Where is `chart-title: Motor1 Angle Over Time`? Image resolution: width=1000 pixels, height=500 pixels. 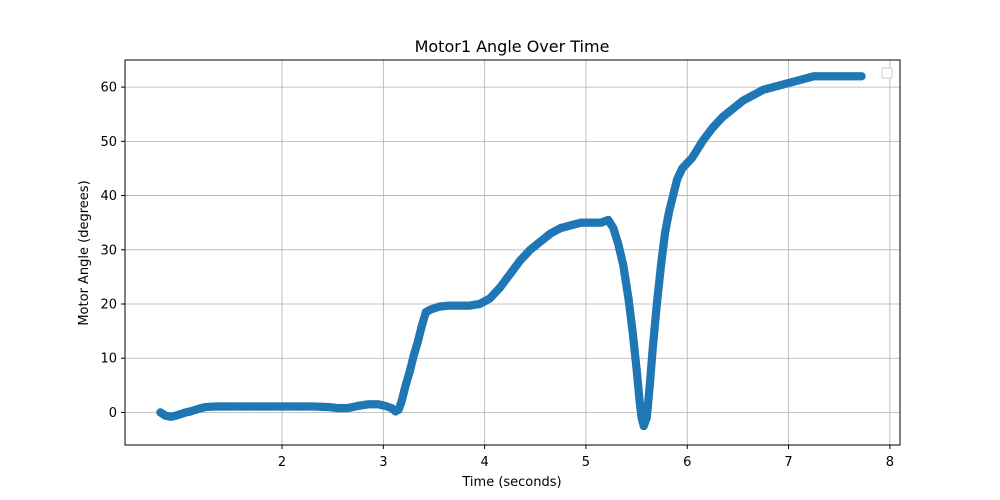 chart-title: Motor1 Angle Over Time is located at coordinates (512, 46).